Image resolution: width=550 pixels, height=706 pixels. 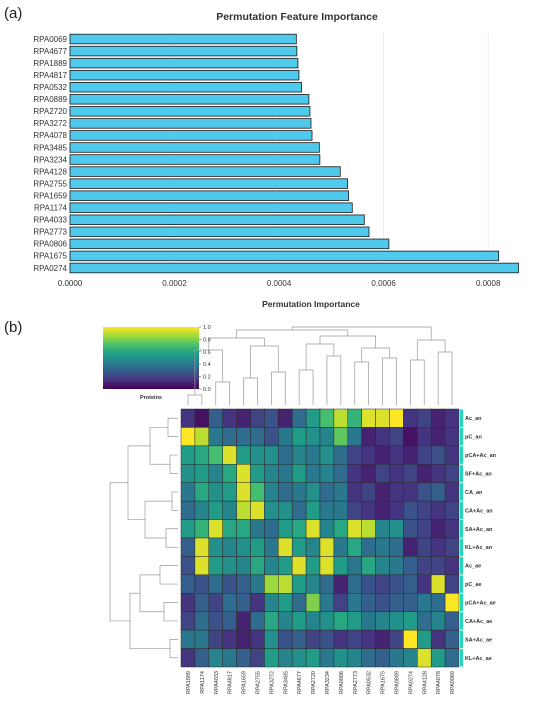 What do you see at coordinates (50, 123) in the screenshot?
I see `bar-category-label: RPA3272` at bounding box center [50, 123].